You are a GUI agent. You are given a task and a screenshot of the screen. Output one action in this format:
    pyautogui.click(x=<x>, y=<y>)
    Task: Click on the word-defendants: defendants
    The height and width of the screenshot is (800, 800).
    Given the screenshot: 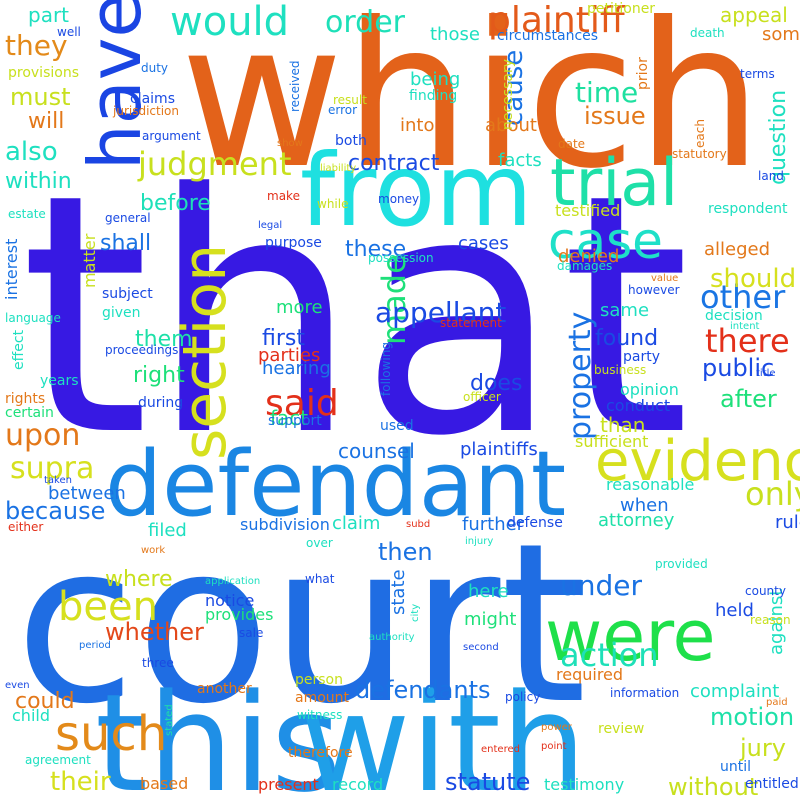 What is the action you would take?
    pyautogui.click(x=423, y=690)
    